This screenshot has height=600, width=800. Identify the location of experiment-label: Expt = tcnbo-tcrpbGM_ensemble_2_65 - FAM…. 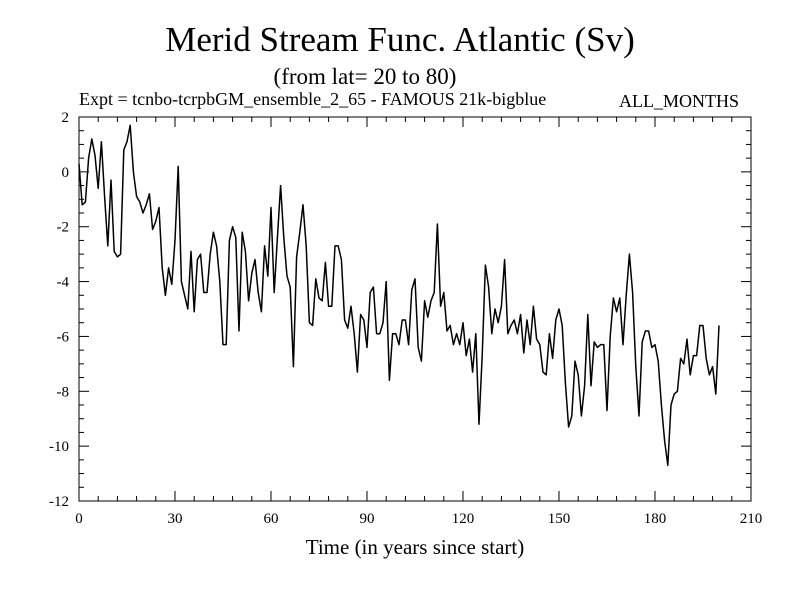
(313, 99).